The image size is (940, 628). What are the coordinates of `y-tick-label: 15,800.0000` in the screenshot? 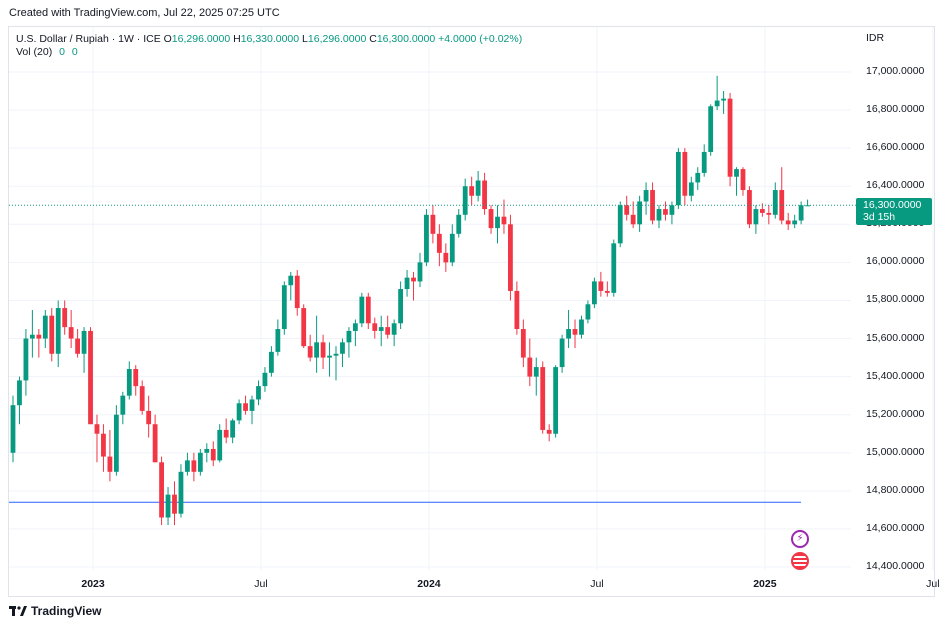 It's located at (895, 299).